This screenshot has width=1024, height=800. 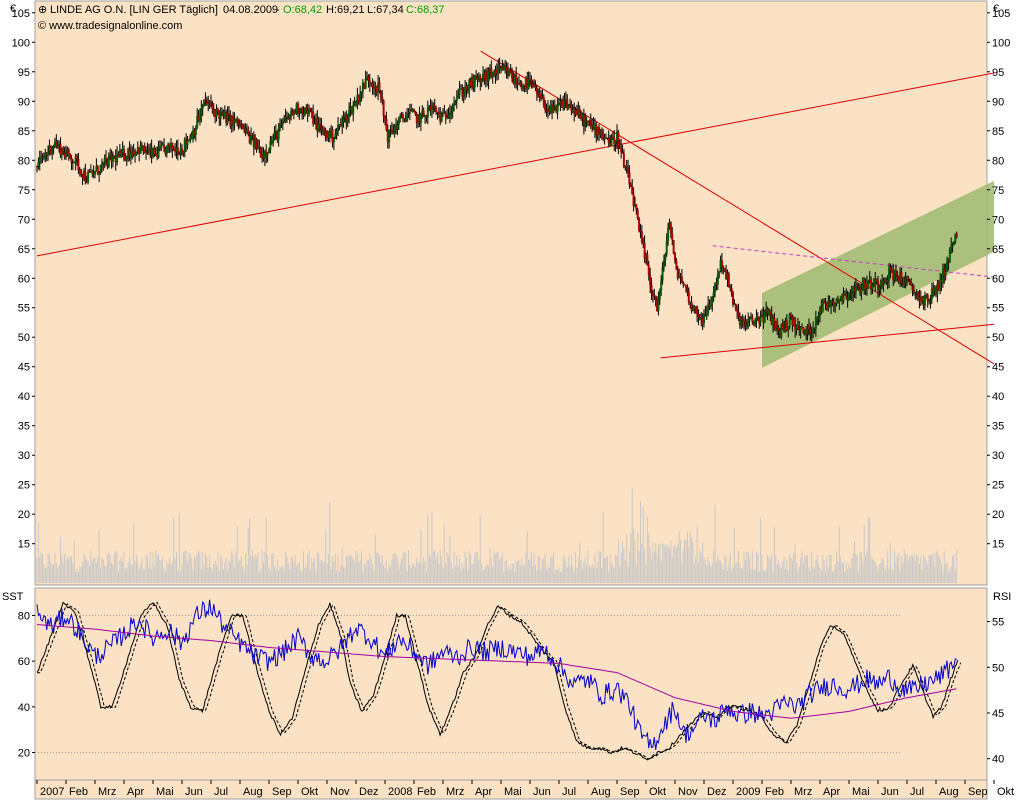 I want to click on x-tick-label: 2009, so click(x=748, y=792).